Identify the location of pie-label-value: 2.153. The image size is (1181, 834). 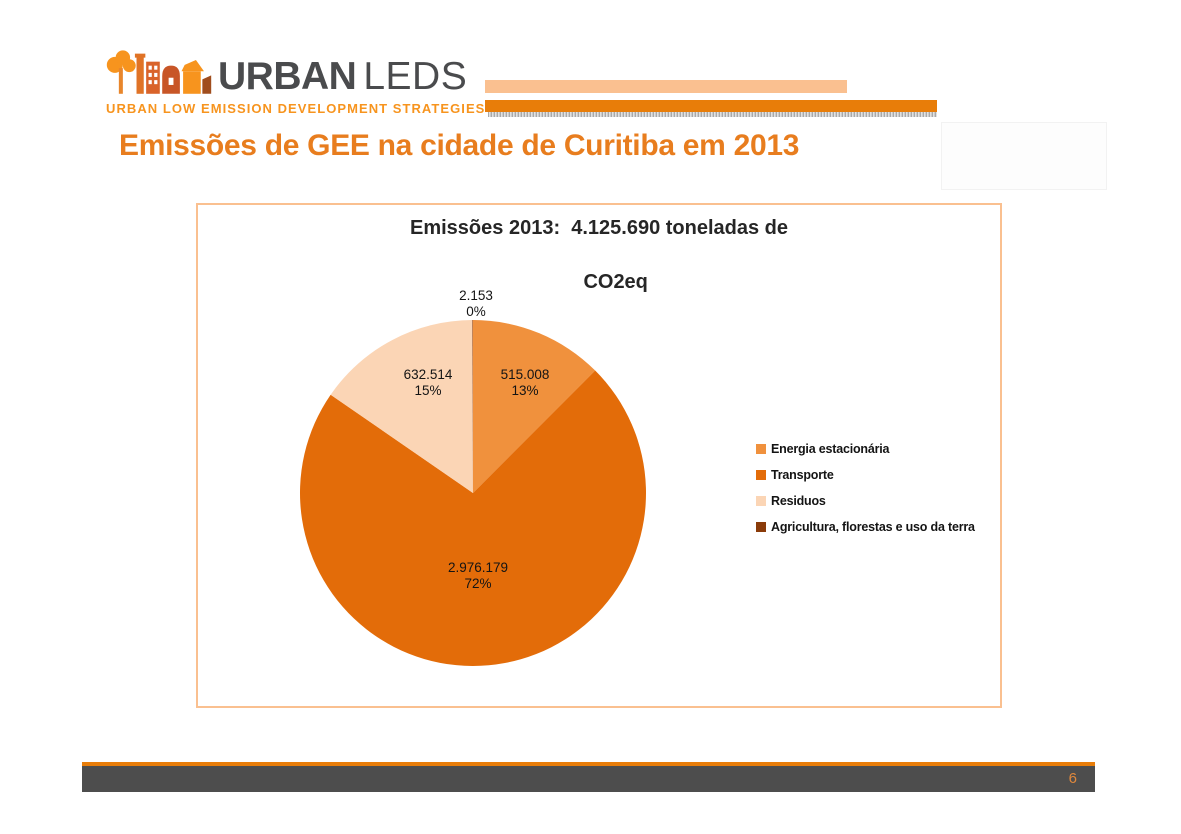
(476, 295).